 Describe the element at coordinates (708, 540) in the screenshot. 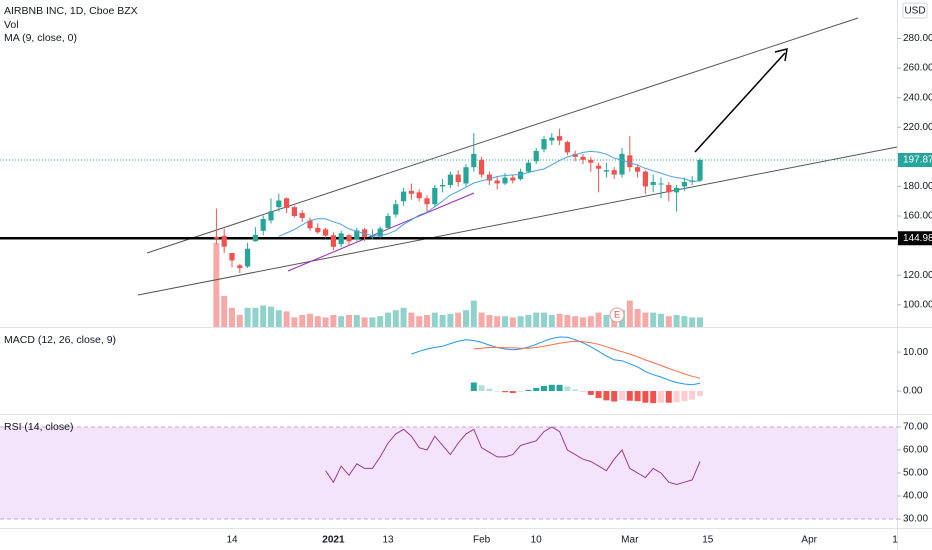

I see `x-tick-label: 15` at that location.